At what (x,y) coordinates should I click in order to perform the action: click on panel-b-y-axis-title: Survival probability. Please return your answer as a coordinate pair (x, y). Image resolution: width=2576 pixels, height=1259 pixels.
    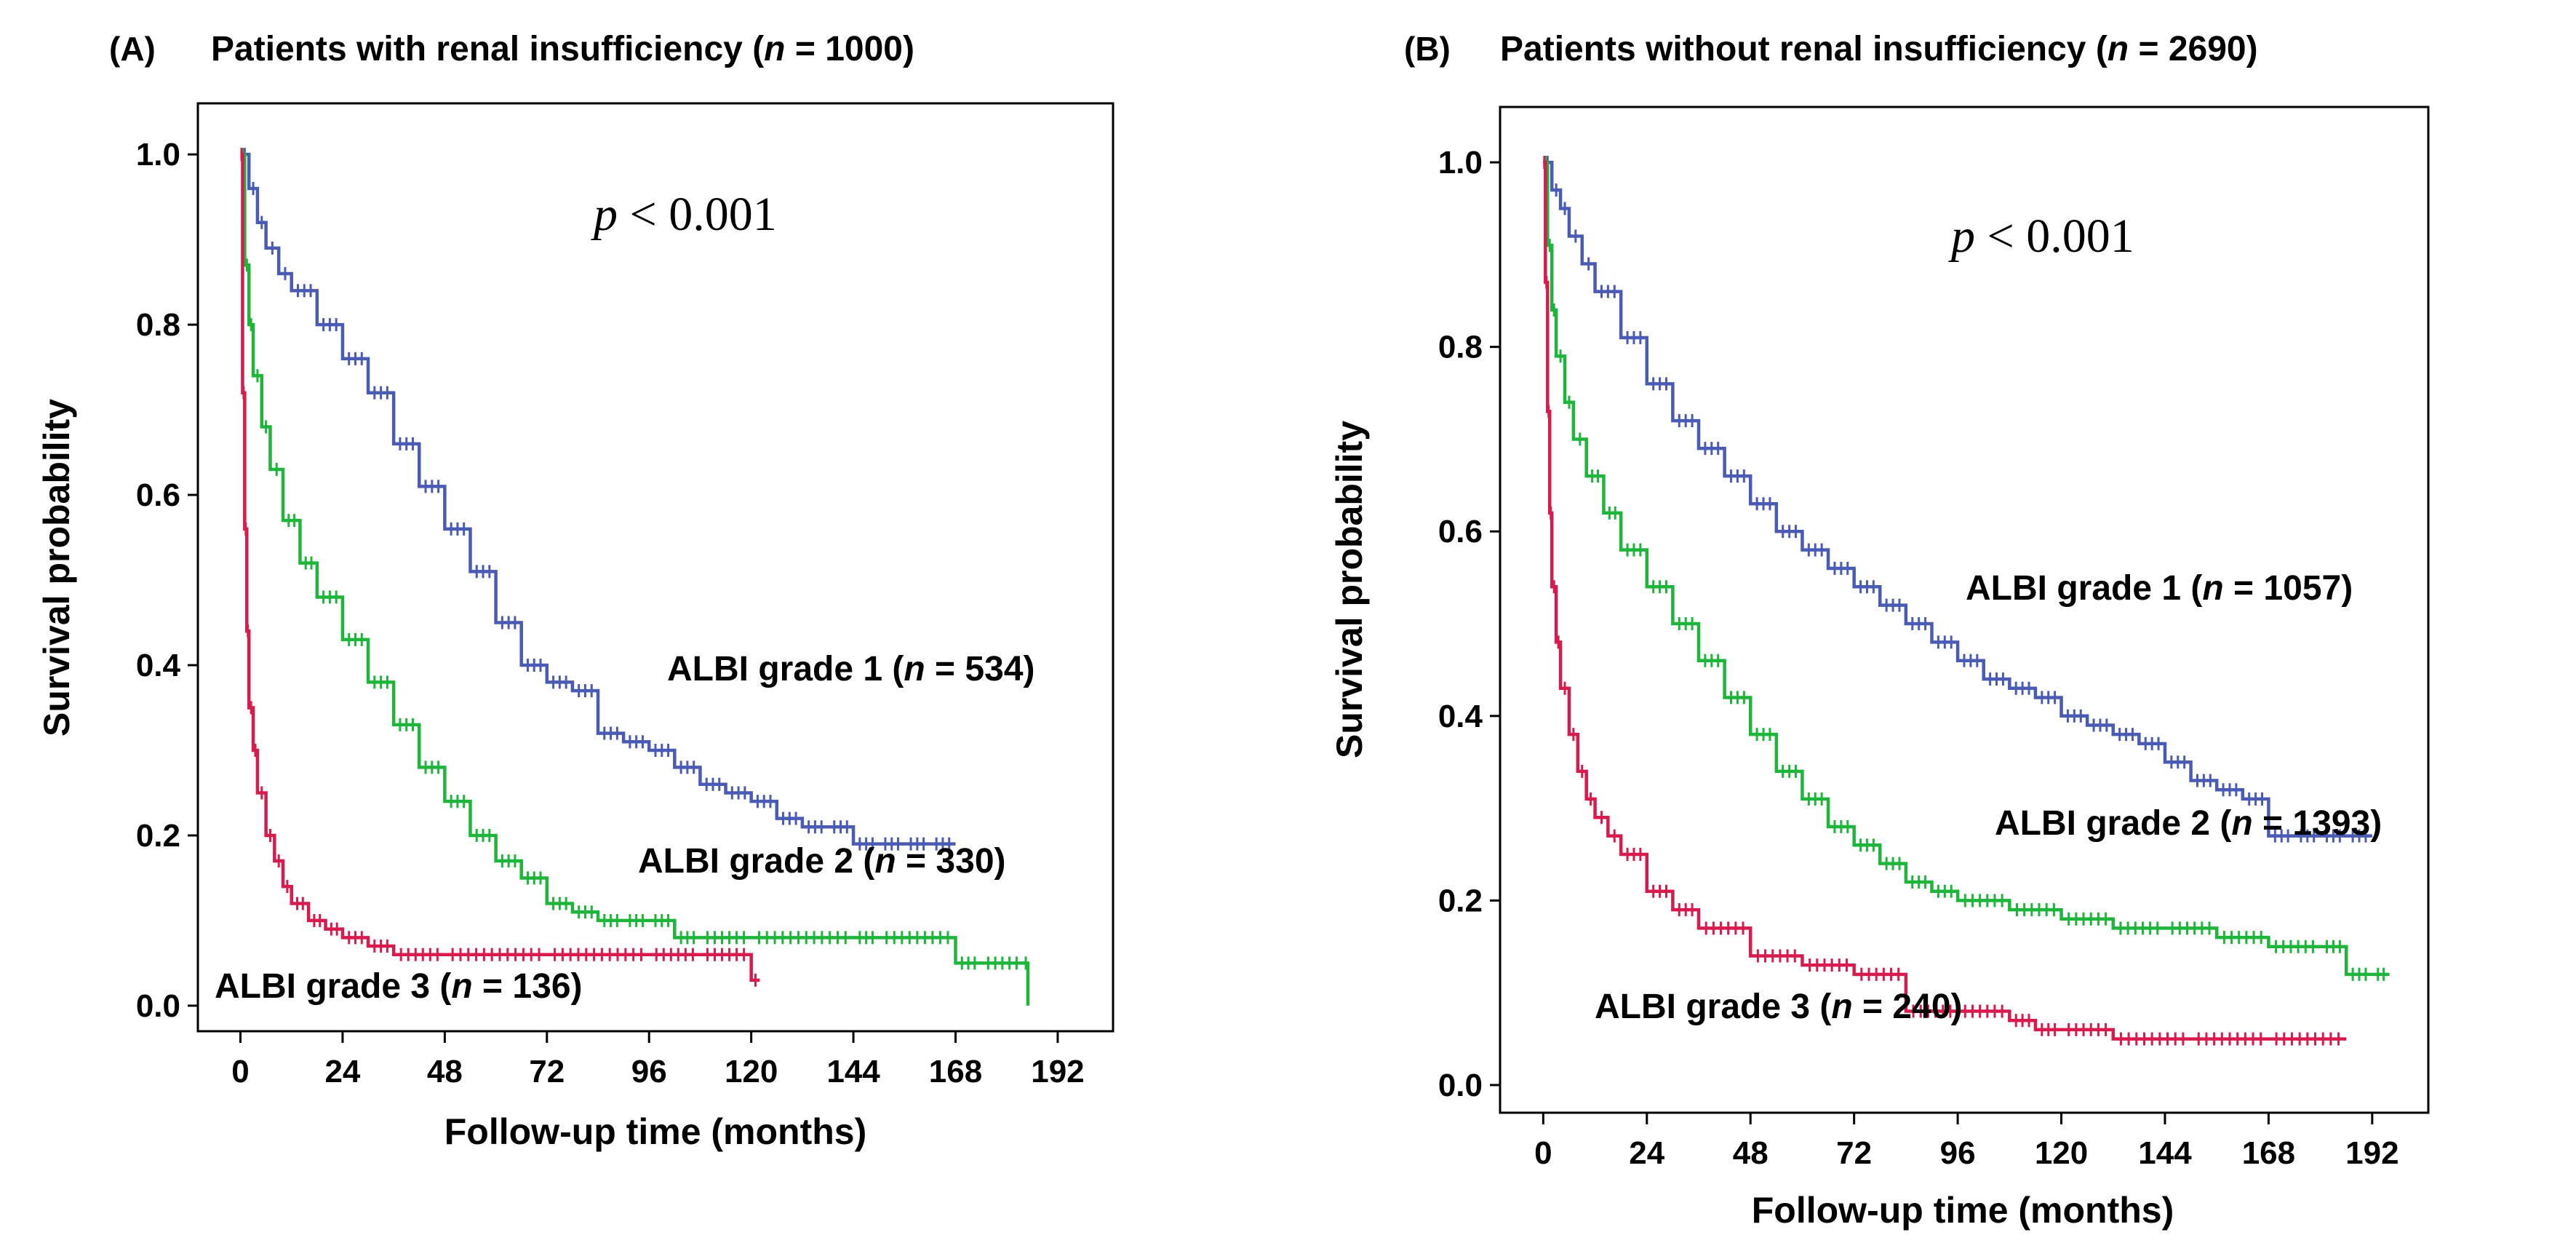
    Looking at the image, I should click on (1349, 590).